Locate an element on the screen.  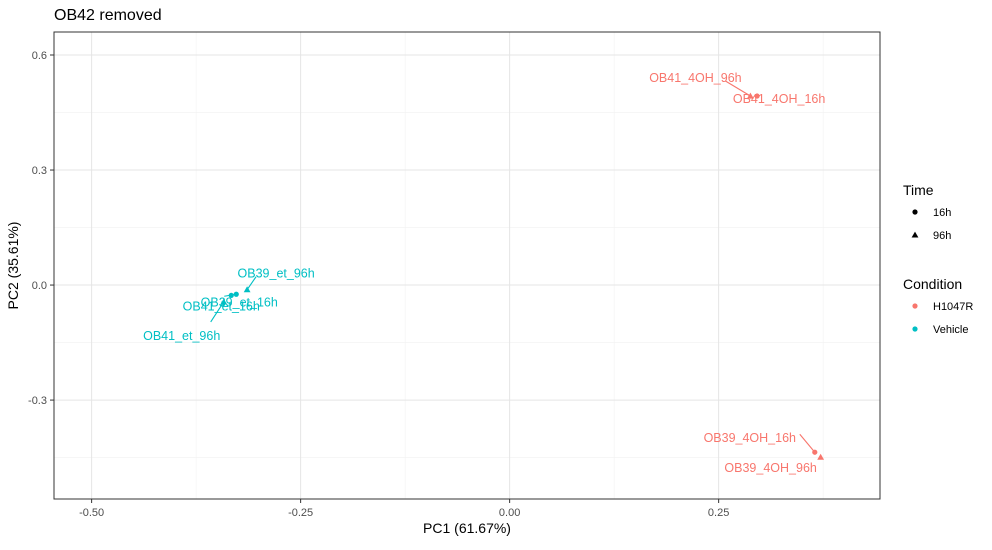
point-label: OB41_et_16h is located at coordinates (221, 306).